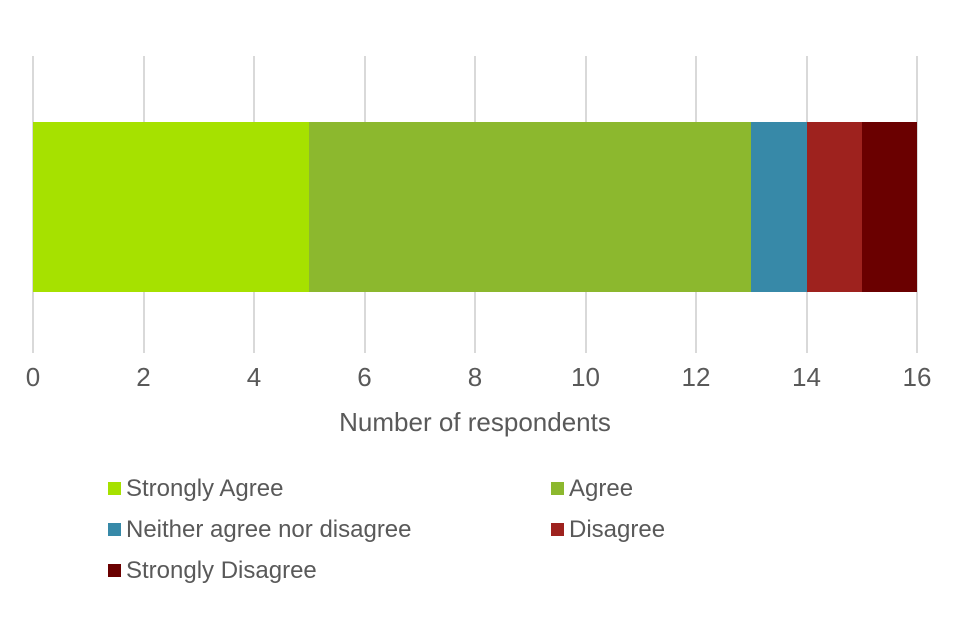  What do you see at coordinates (601, 488) in the screenshot?
I see `legend-label-agree: Agree` at bounding box center [601, 488].